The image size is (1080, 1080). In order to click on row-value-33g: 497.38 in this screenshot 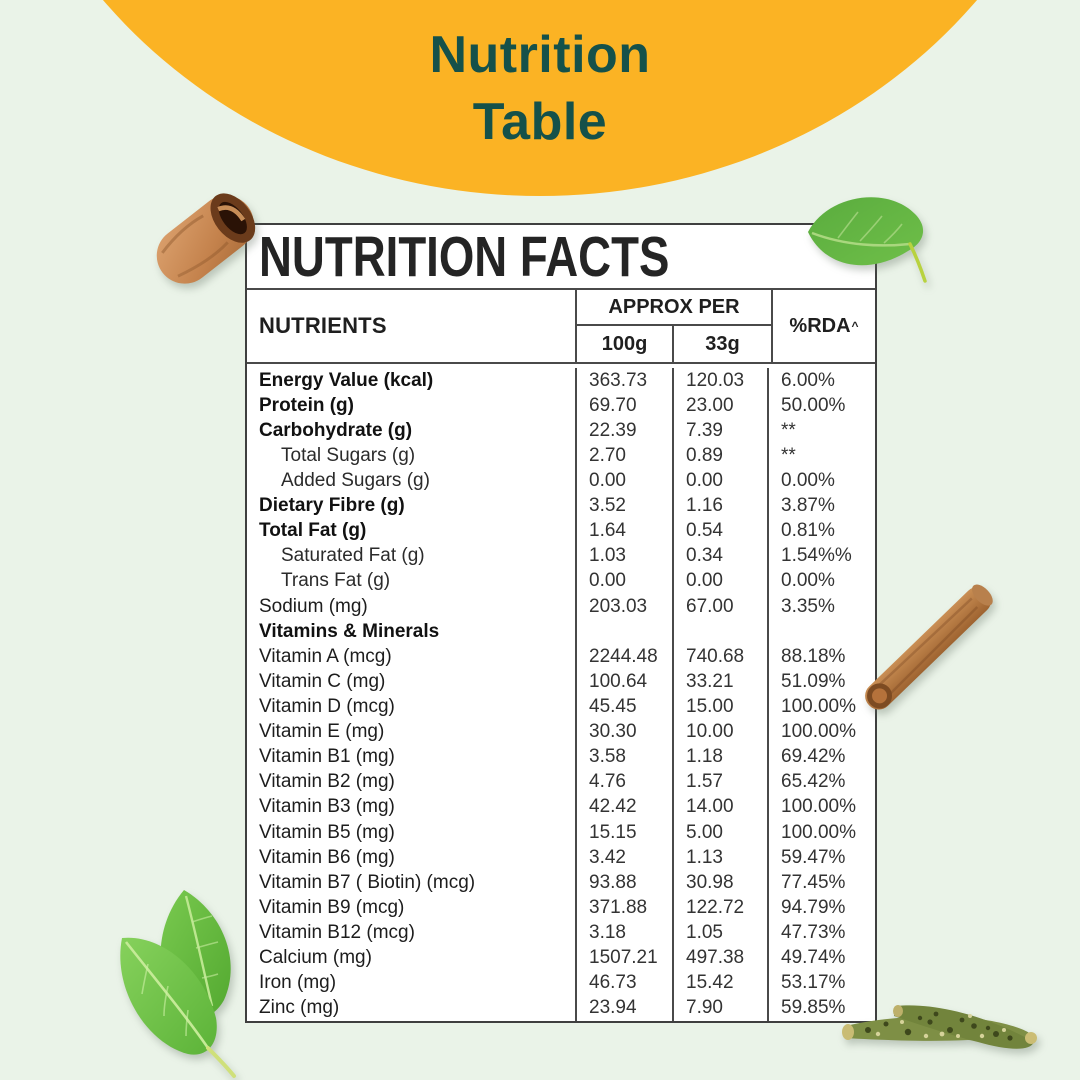, I will do `click(721, 958)`.